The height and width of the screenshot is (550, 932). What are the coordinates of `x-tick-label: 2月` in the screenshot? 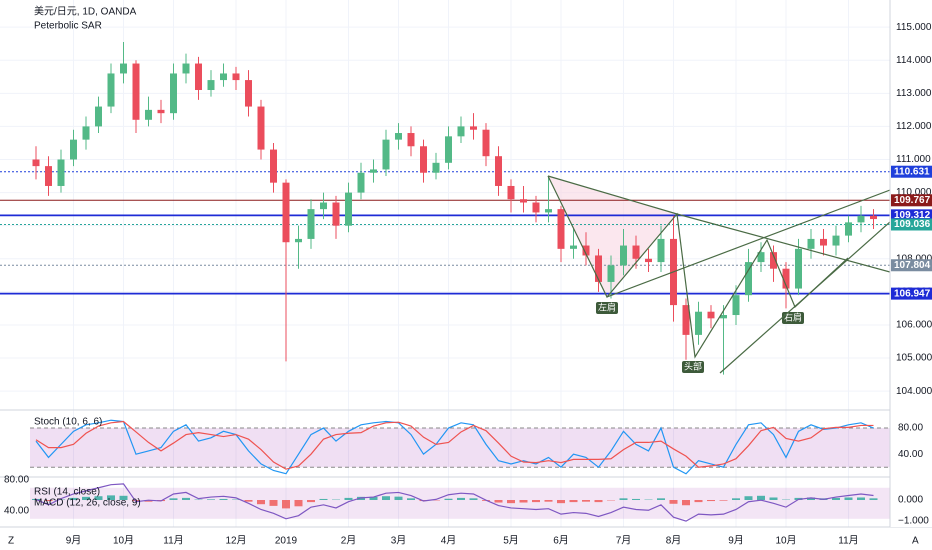 It's located at (349, 541).